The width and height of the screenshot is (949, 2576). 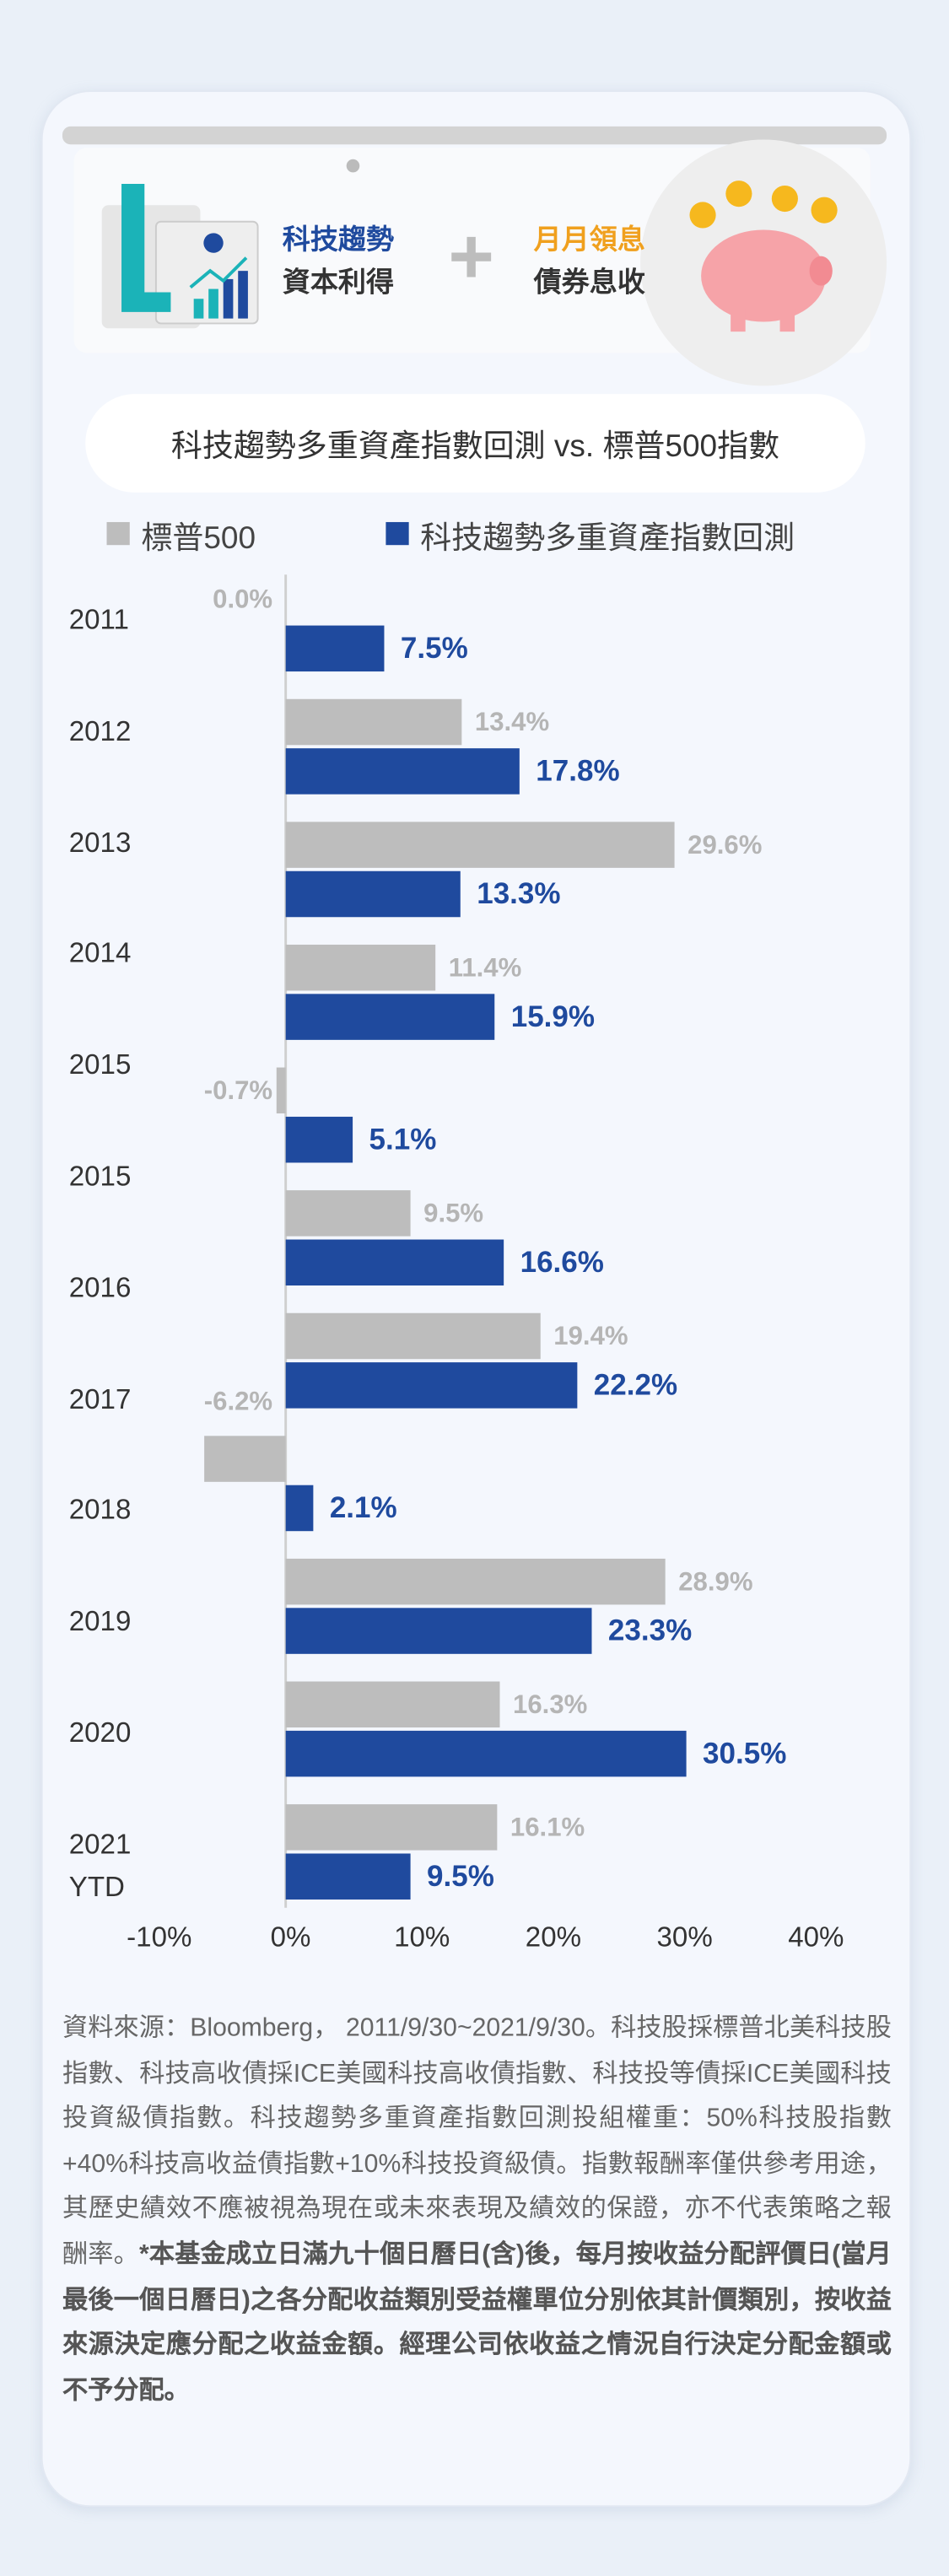 What do you see at coordinates (100, 954) in the screenshot?
I see `row-label: 2014` at bounding box center [100, 954].